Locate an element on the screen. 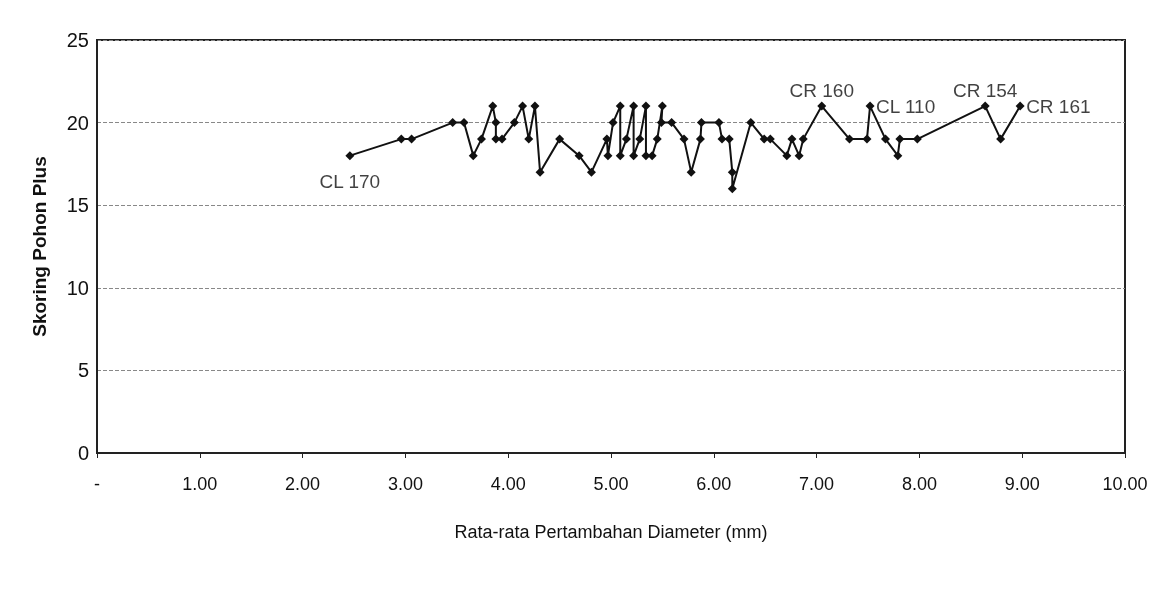 The width and height of the screenshot is (1167, 589). annotation: CR 154 is located at coordinates (985, 91).